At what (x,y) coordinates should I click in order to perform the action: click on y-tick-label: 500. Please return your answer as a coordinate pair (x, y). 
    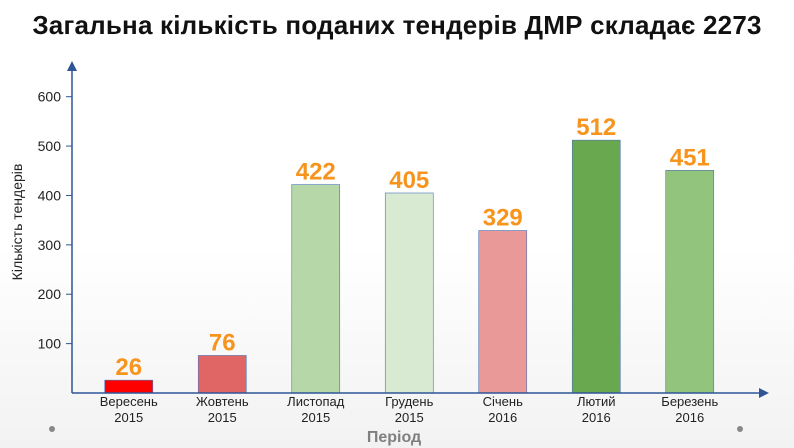
    Looking at the image, I should click on (50, 146).